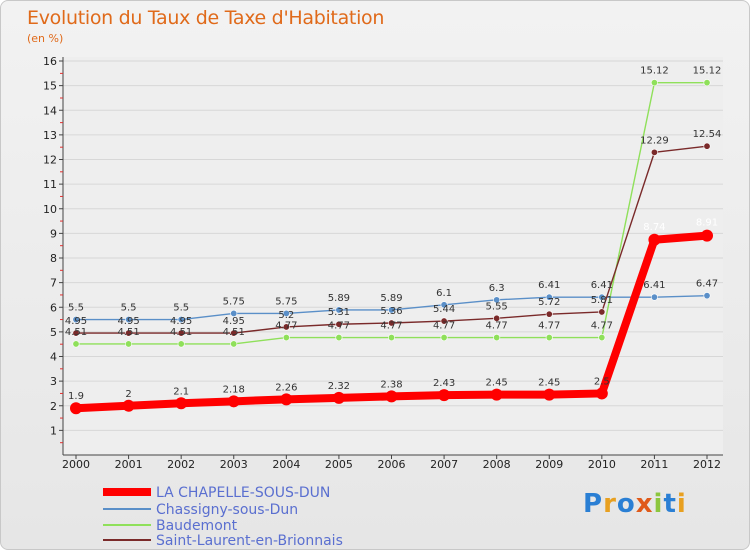 Image resolution: width=750 pixels, height=550 pixels. What do you see at coordinates (707, 134) in the screenshot?
I see `data-label-saint-laurent-en-brionnais: 12.54` at bounding box center [707, 134].